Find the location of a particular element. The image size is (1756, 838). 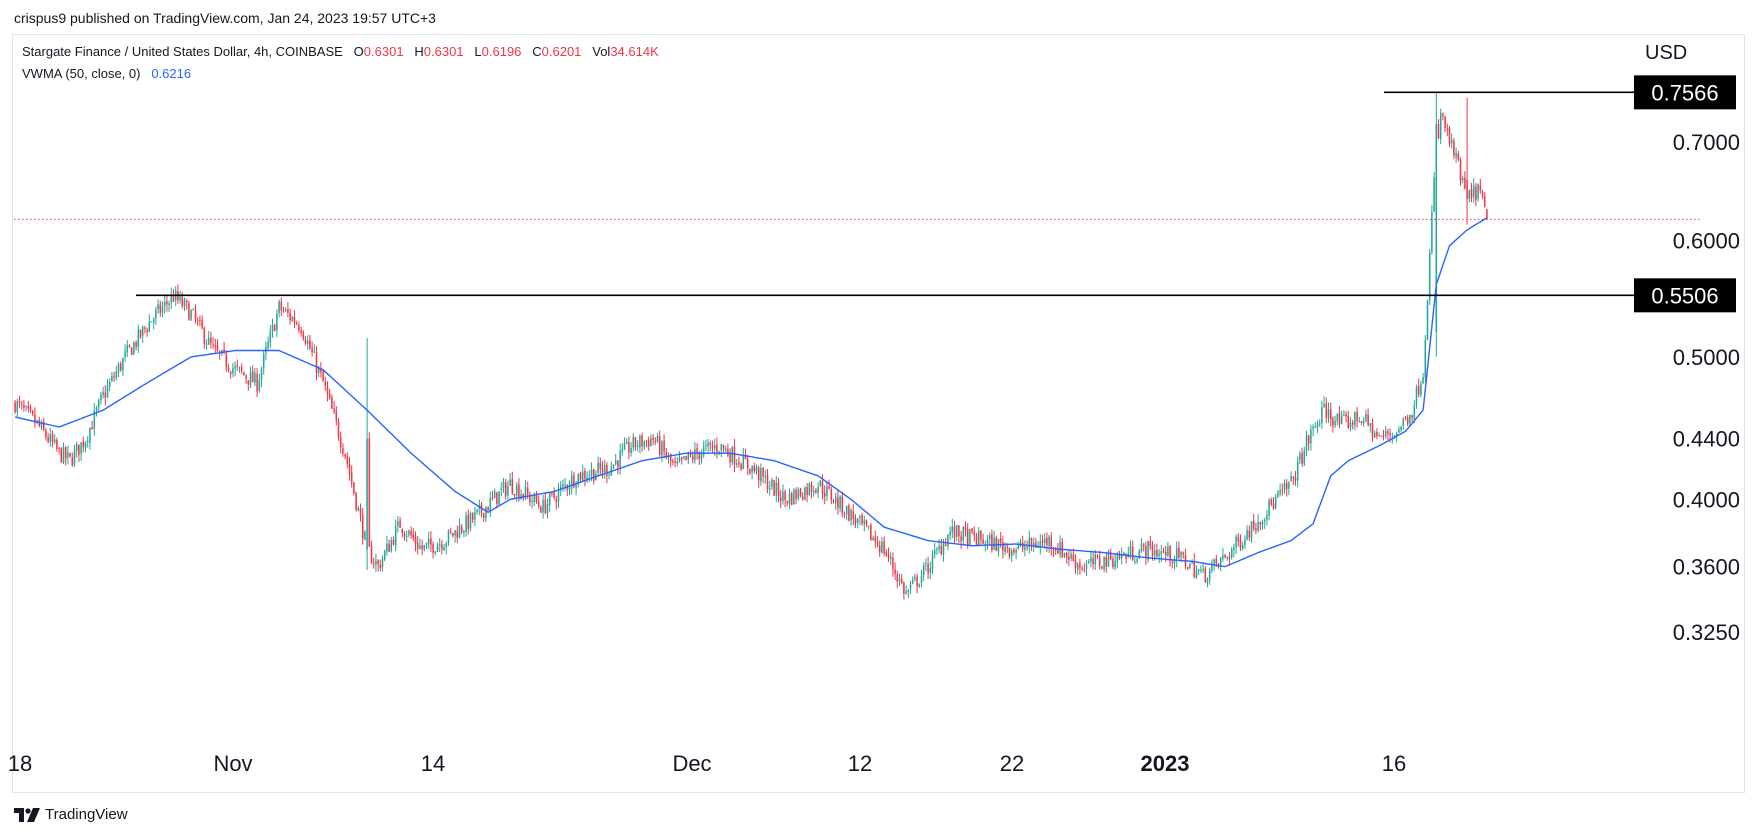

tradingview-brand: TradingView is located at coordinates (71, 814).